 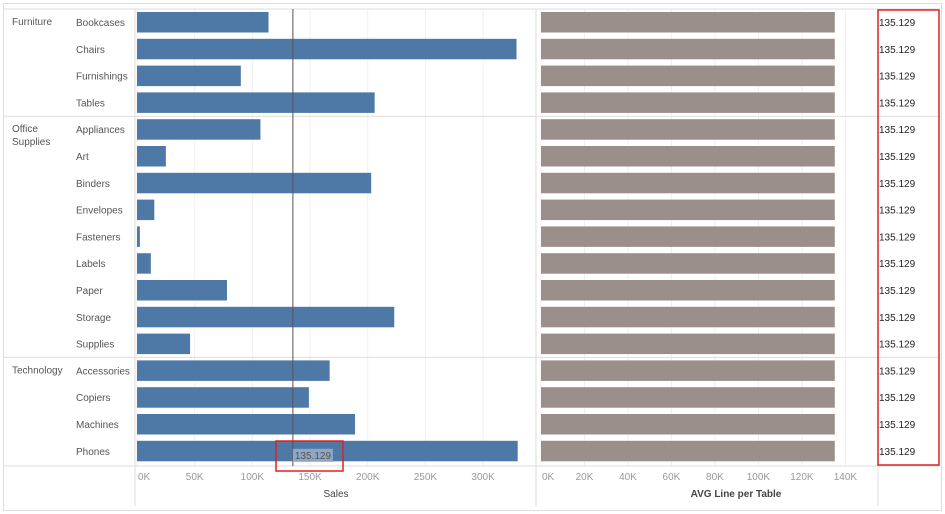 I want to click on axis-title: AVG Line per Table, so click(x=736, y=494).